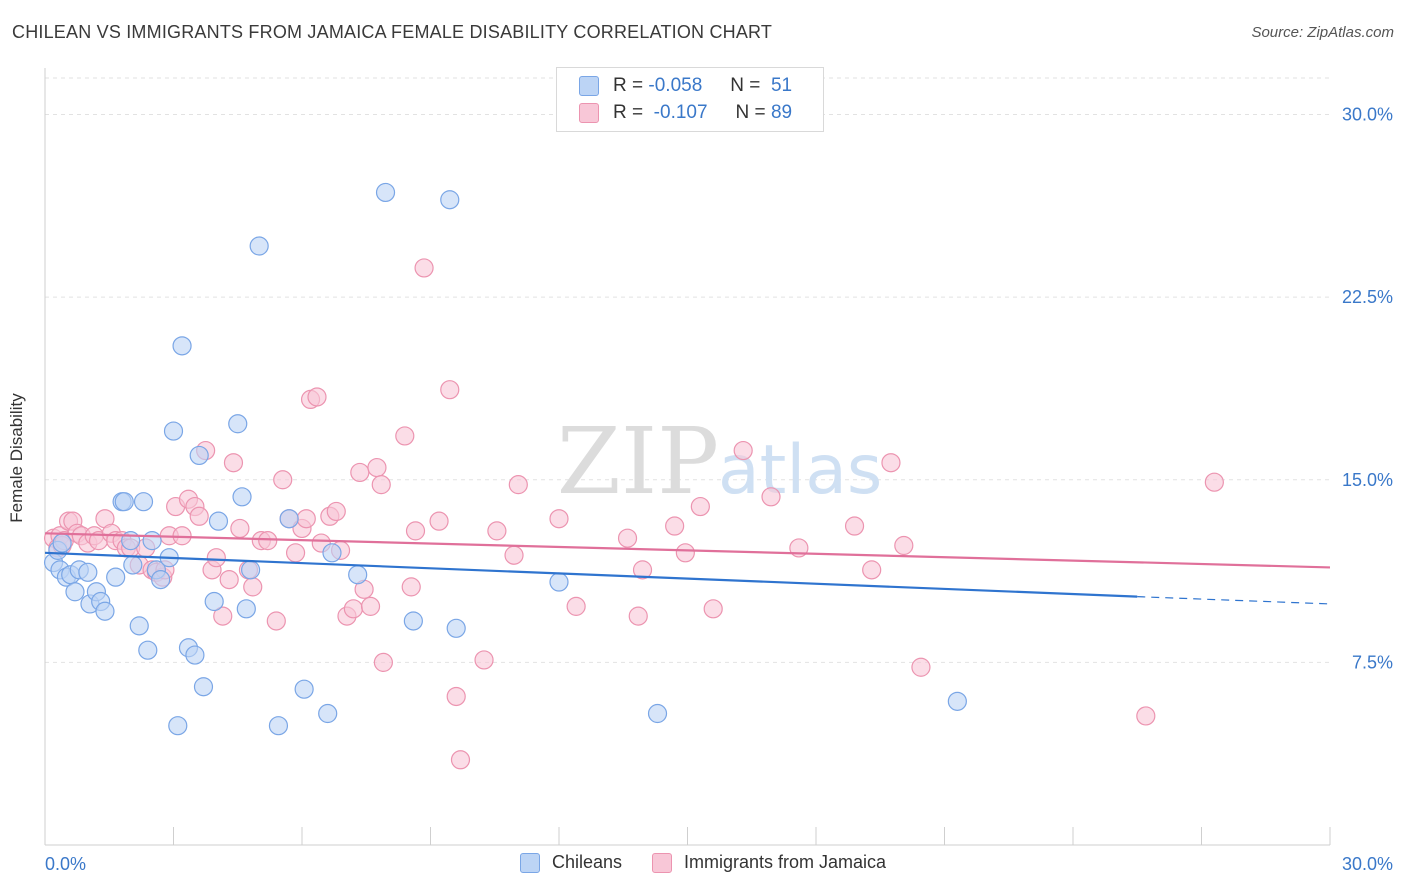  I want to click on n-value-jamaica: 89, so click(781, 112).